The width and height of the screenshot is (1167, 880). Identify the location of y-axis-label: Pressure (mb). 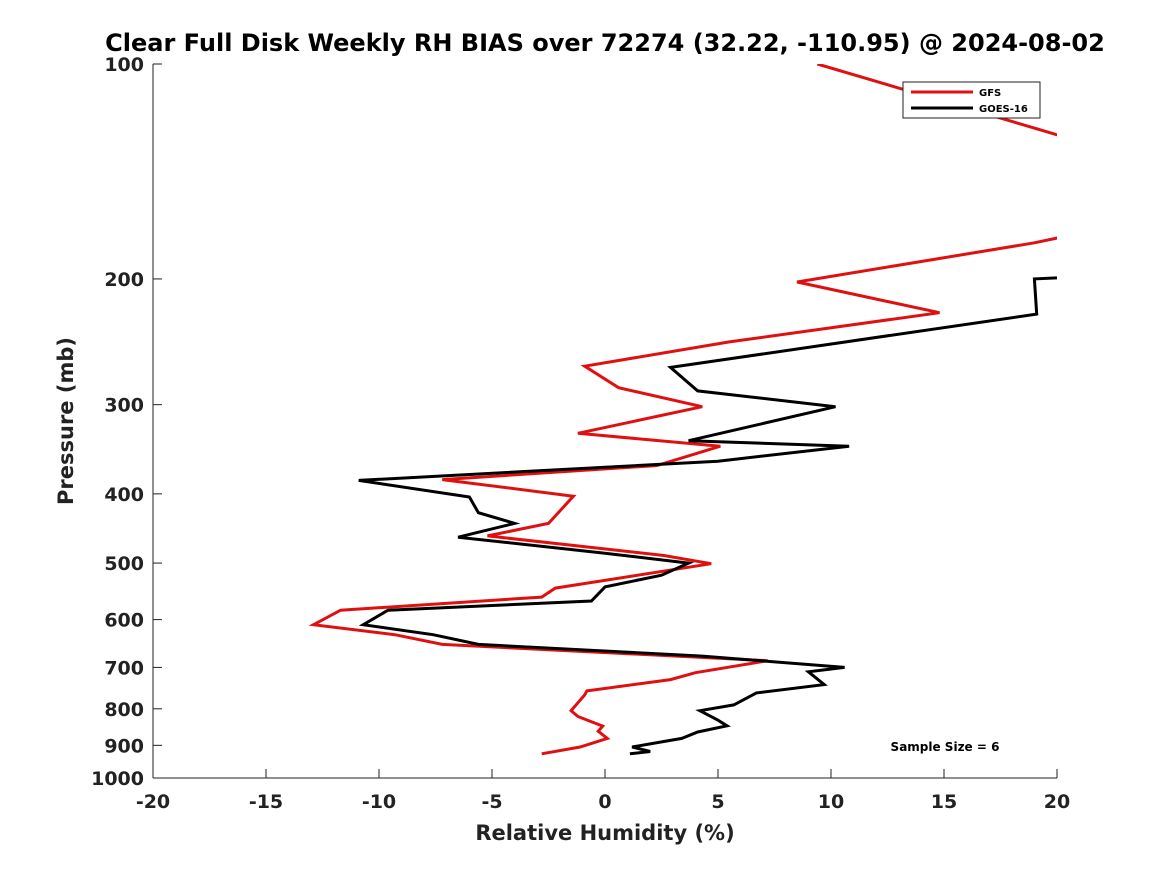
(66, 421).